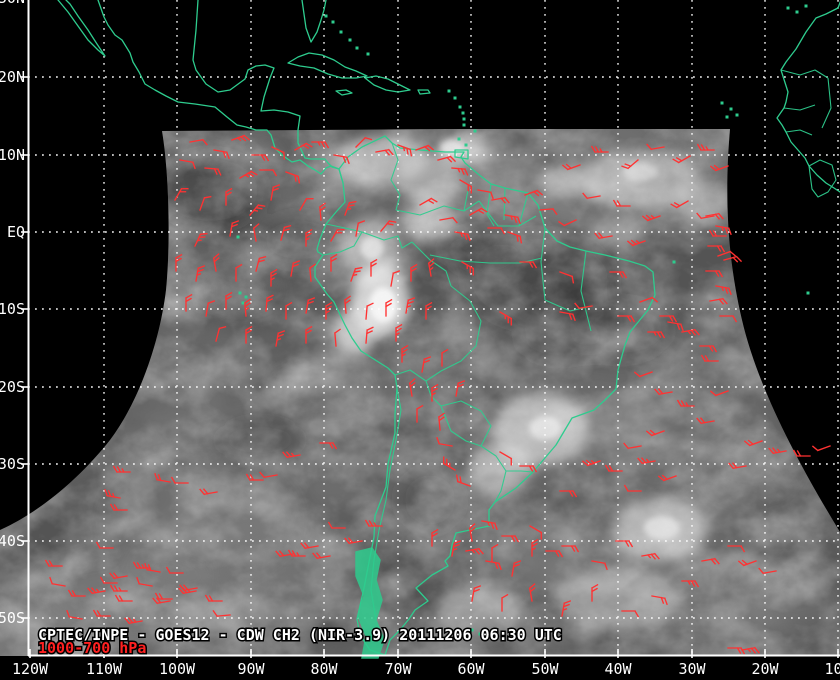 The image size is (840, 680). I want to click on lon-label: 10W, so click(832, 669).